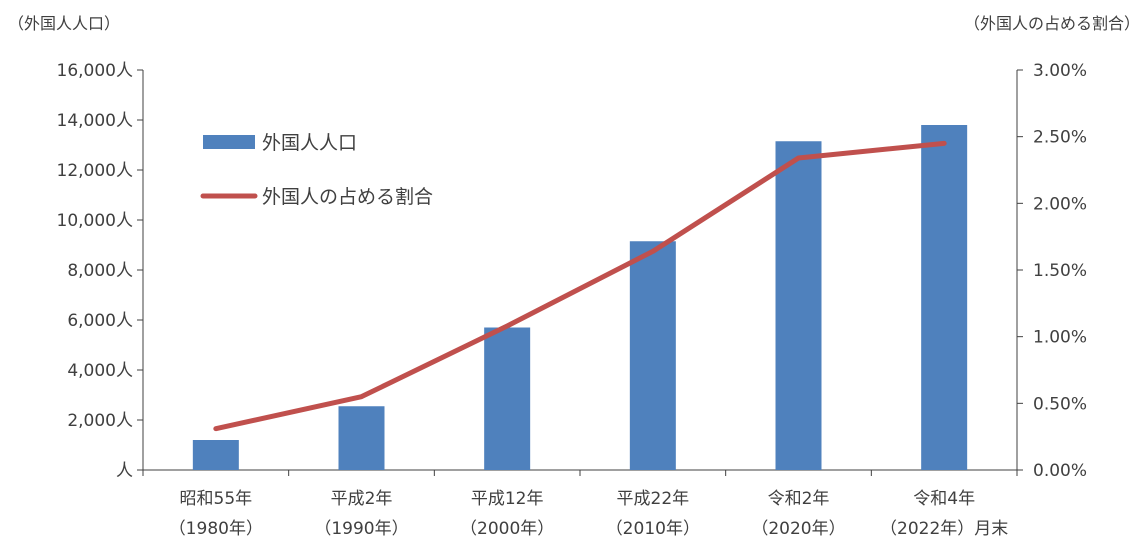 The height and width of the screenshot is (547, 1148). I want to click on legend-line-label: 外国人の占める割合, so click(347, 197).